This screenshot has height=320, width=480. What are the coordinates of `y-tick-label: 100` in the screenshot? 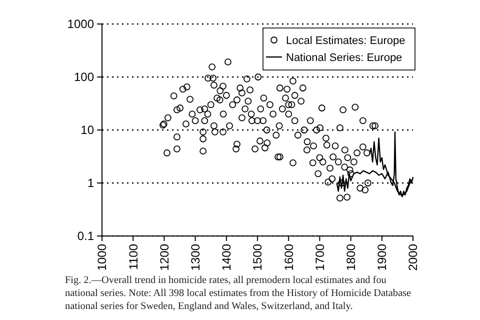 It's located at (84, 77).